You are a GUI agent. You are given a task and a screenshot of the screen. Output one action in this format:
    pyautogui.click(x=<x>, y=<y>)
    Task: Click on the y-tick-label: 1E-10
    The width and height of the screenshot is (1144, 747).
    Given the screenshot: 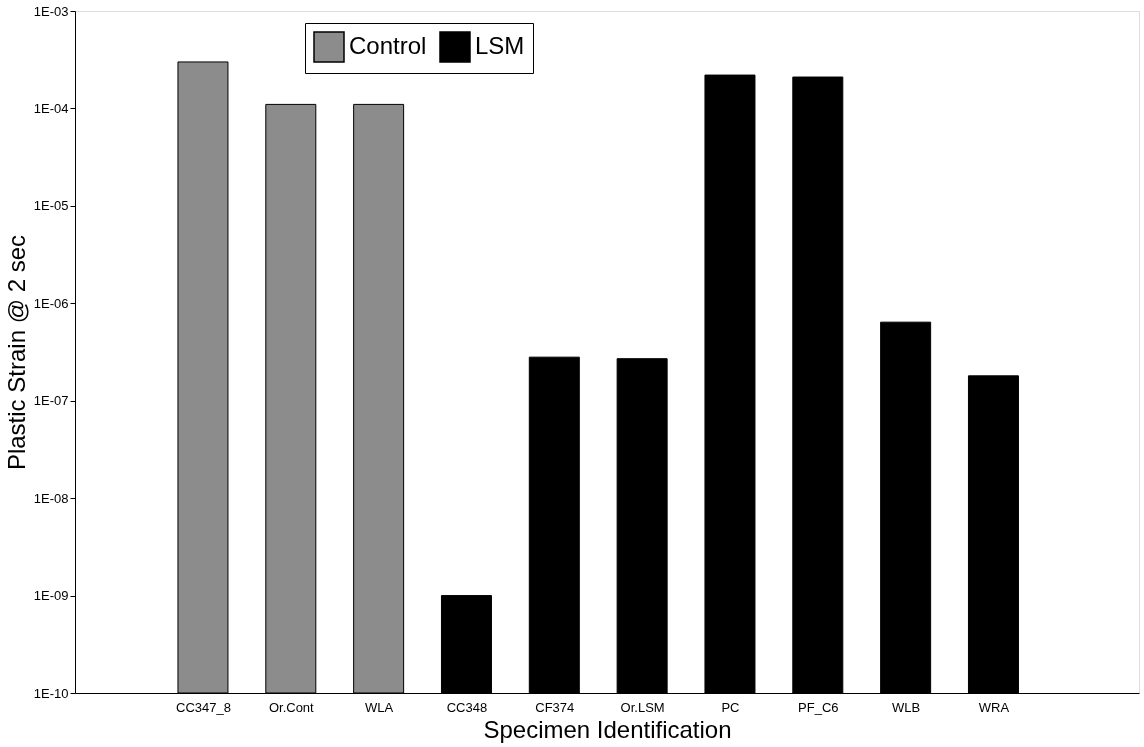 What is the action you would take?
    pyautogui.click(x=51, y=693)
    